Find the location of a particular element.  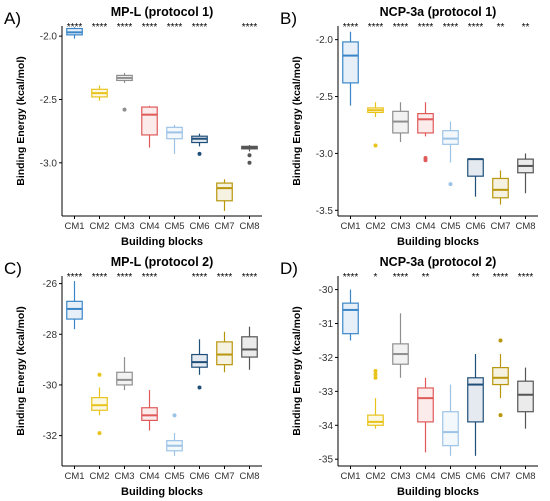

box-cm2 is located at coordinates (99, 404).